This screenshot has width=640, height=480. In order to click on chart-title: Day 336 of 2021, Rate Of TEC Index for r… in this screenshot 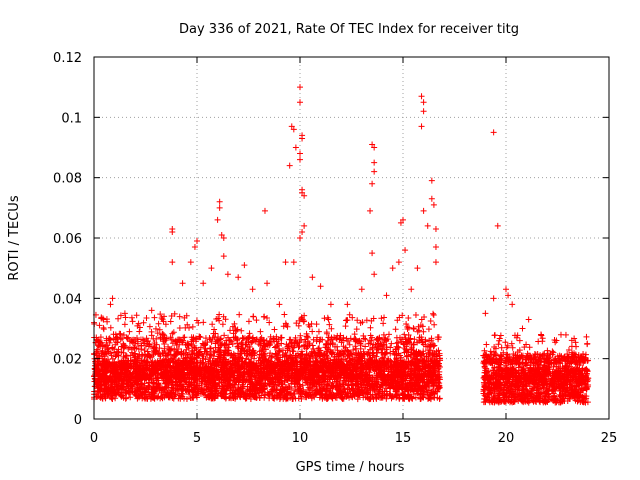, I will do `click(349, 29)`.